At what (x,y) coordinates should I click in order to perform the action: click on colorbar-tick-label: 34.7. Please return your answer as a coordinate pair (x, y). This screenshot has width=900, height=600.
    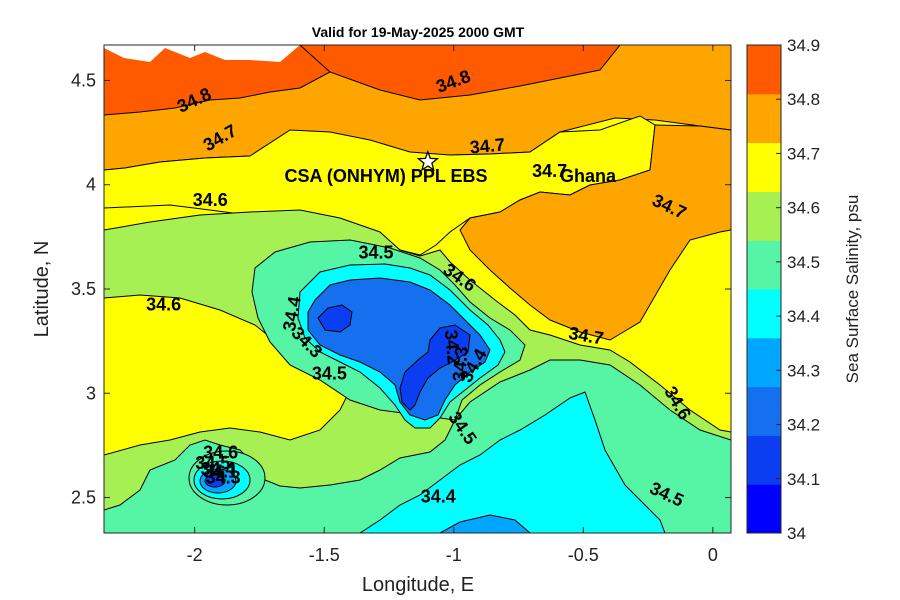
    Looking at the image, I should click on (803, 153).